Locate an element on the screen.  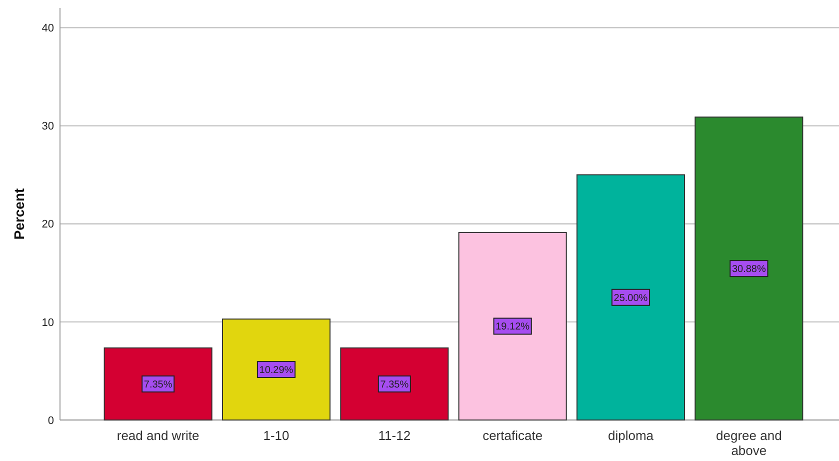
y-axis-title: Percent is located at coordinates (19, 214).